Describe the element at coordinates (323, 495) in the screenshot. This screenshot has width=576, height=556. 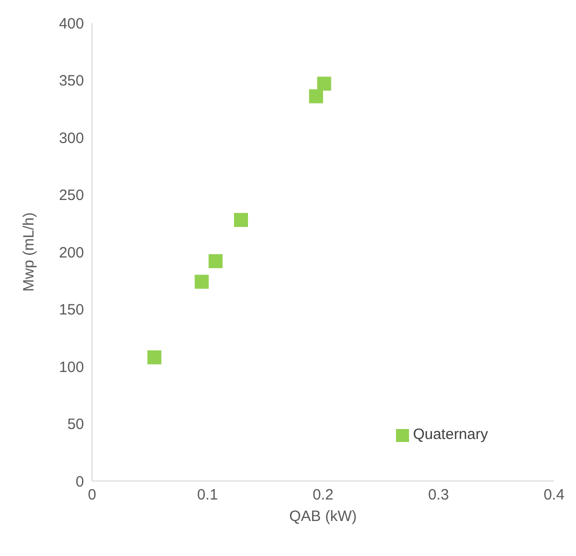
I see `x-tick-label: 0.2` at that location.